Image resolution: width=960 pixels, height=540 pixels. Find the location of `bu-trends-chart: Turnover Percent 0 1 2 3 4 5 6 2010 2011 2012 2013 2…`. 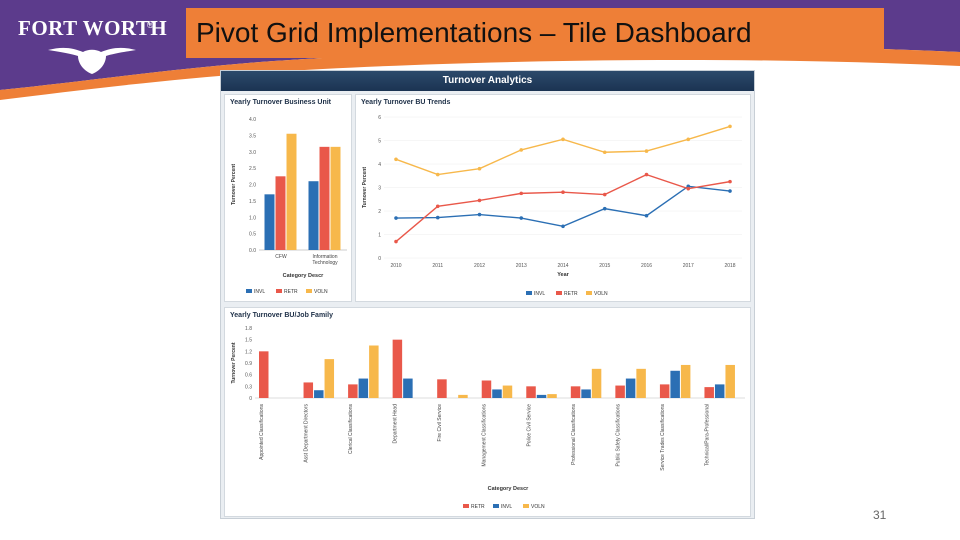

bu-trends-chart: Turnover Percent 0 1 2 3 4 5 6 2010 2011 2012 2013 2… is located at coordinates (552, 206).